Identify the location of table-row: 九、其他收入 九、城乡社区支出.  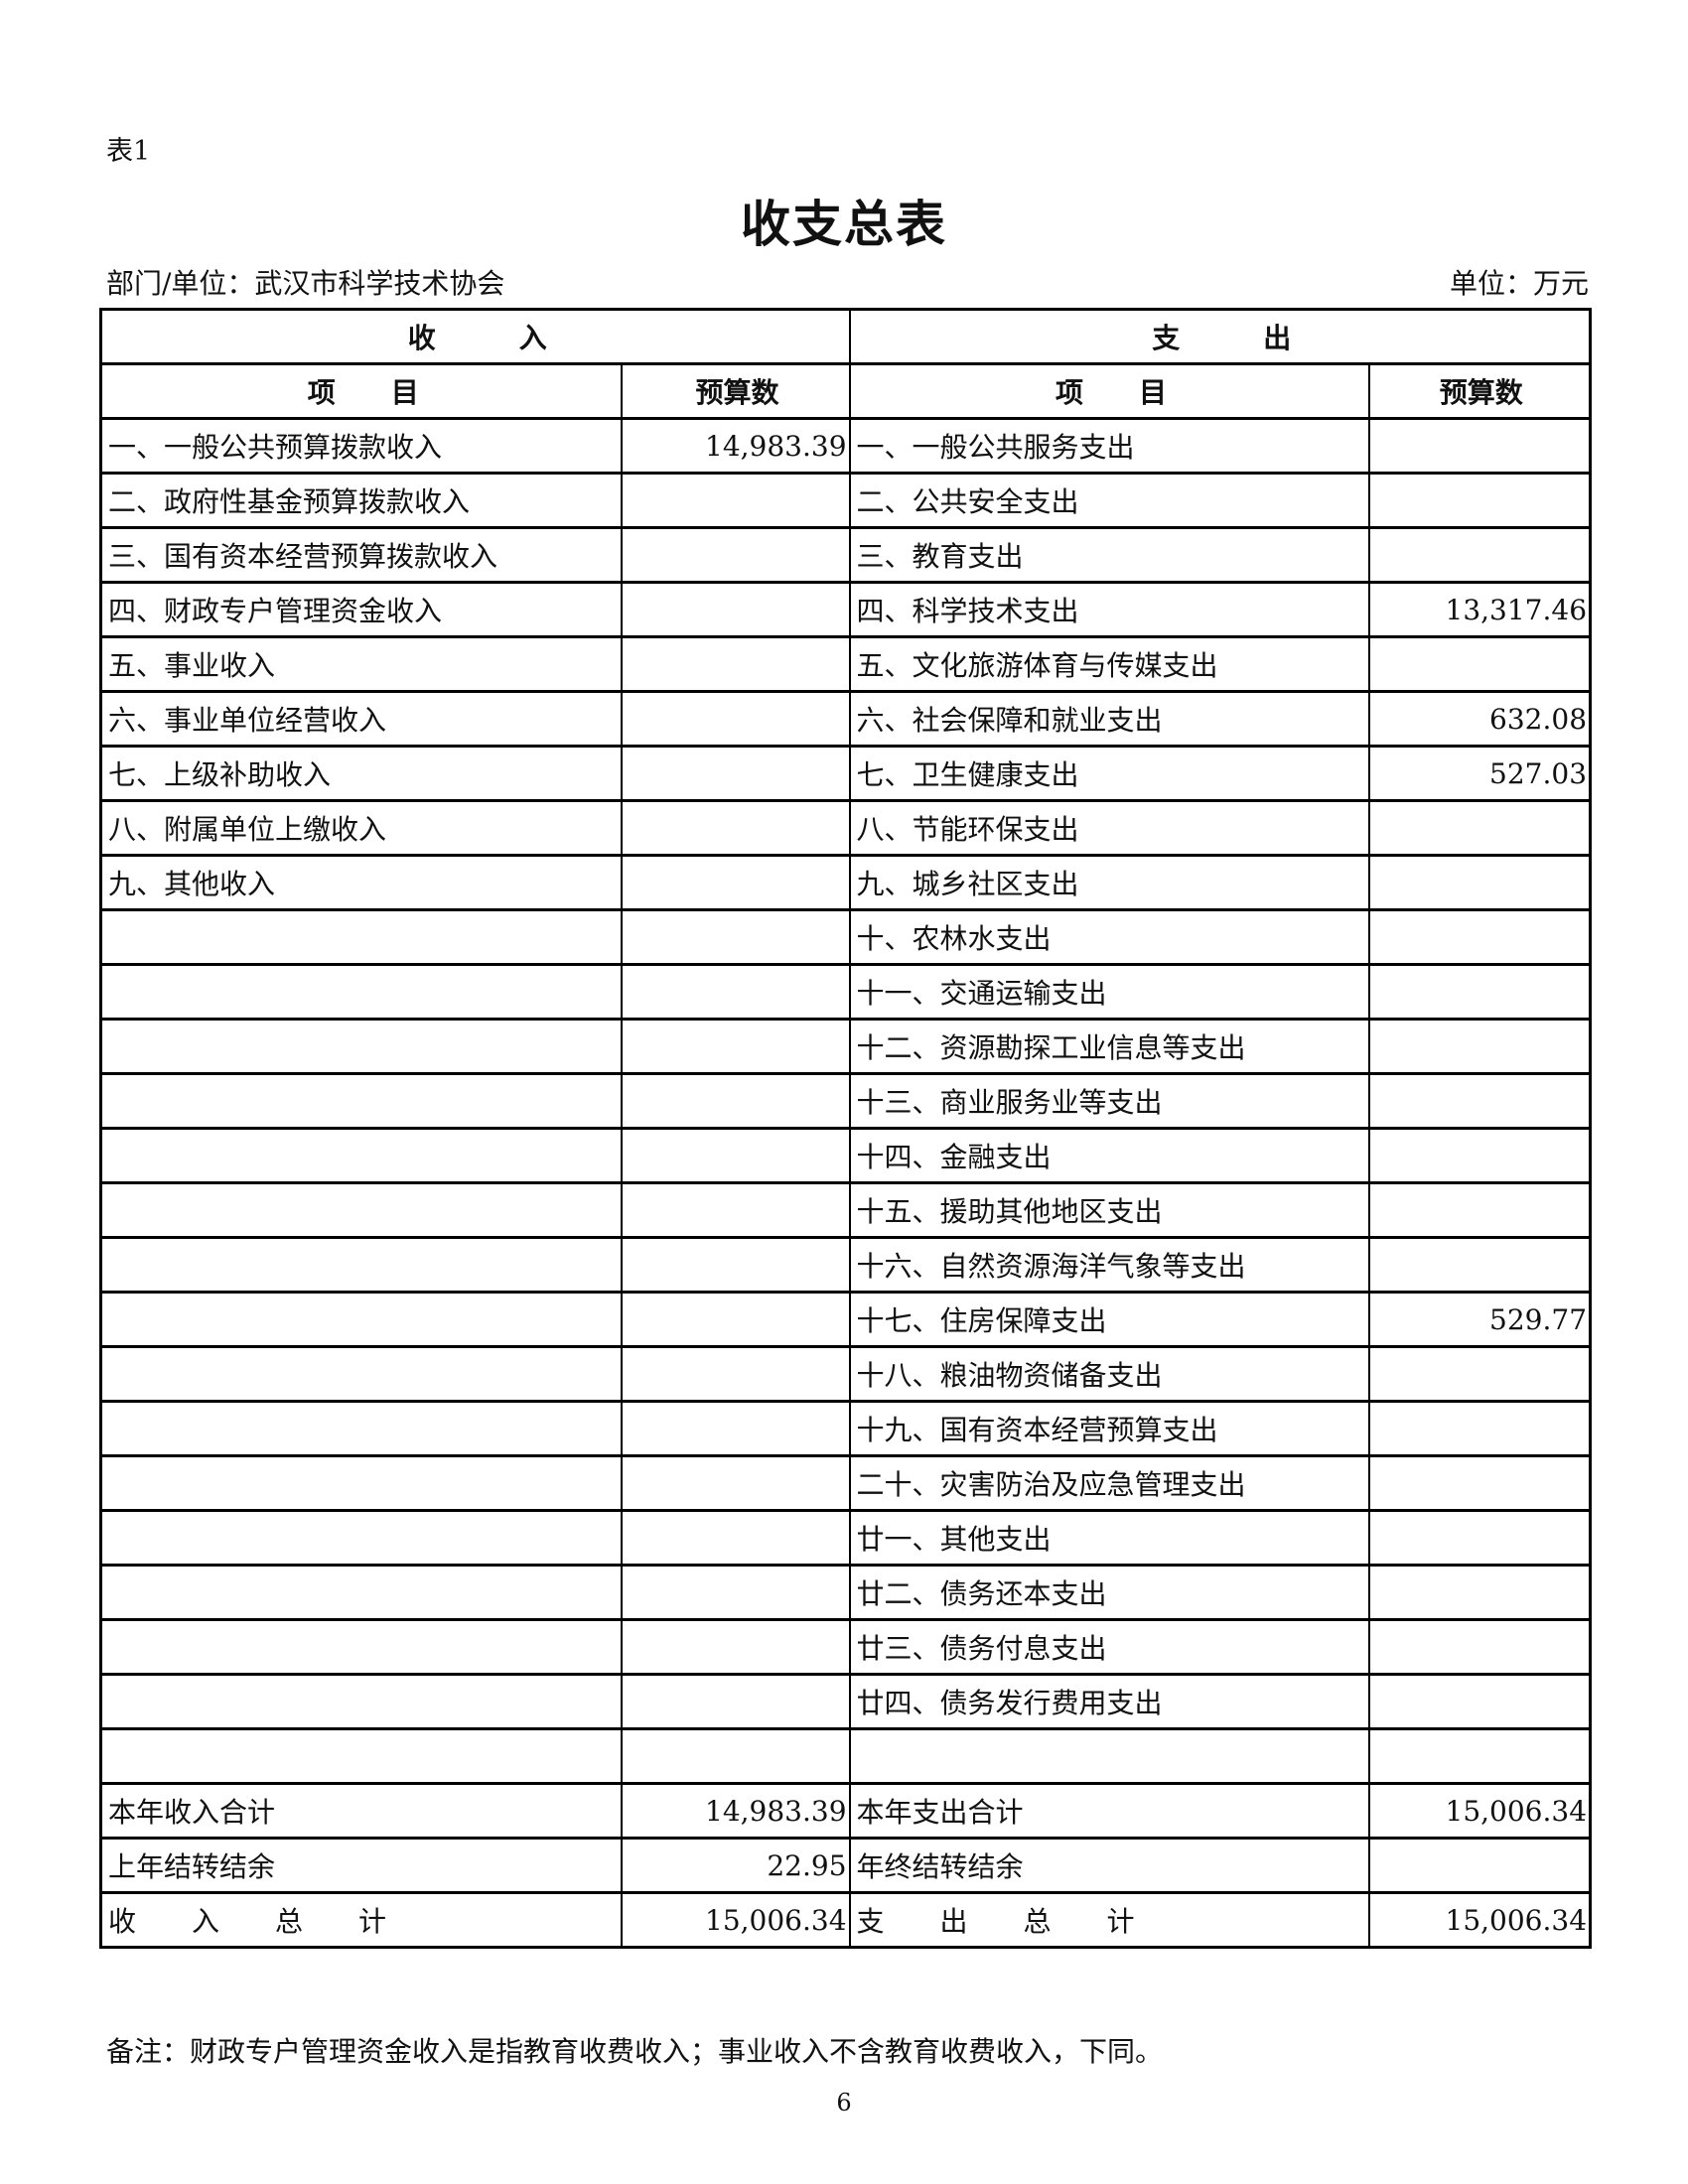
(845, 882).